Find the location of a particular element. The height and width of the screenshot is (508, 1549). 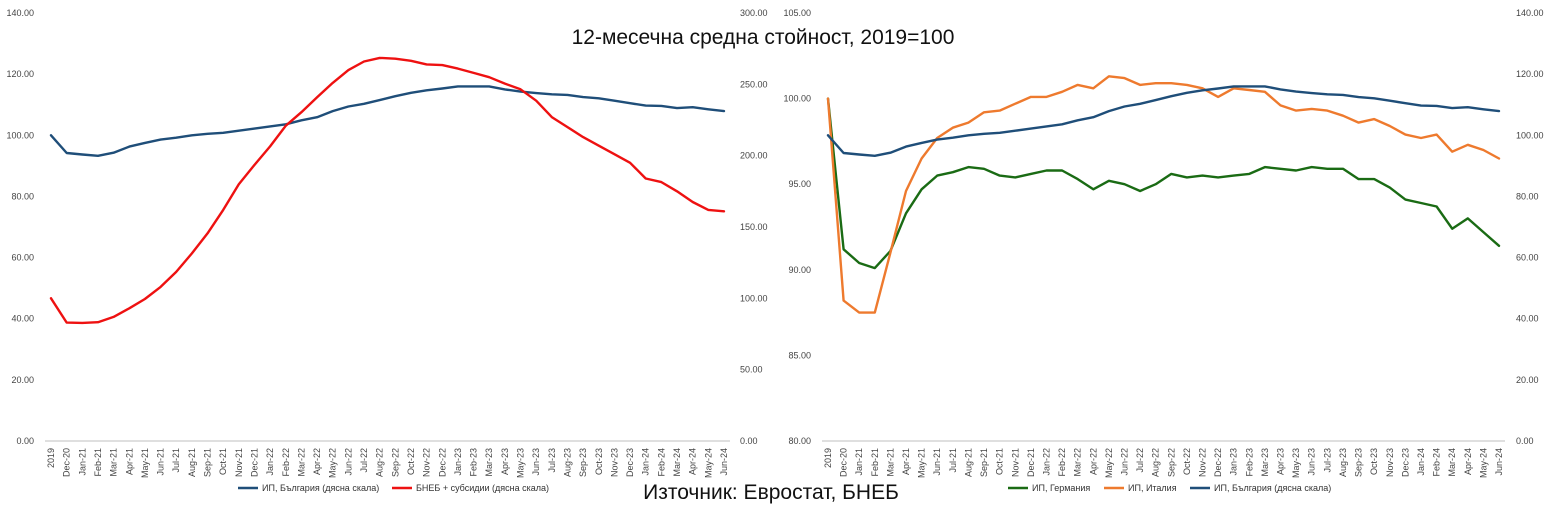

x-axis-tick-label: Jun-23 is located at coordinates (536, 462).